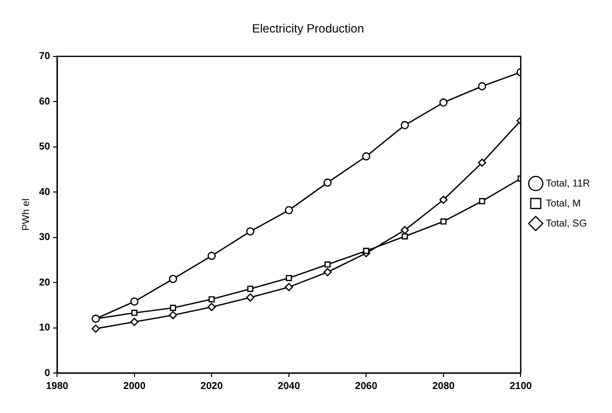 The height and width of the screenshot is (413, 612). Describe the element at coordinates (45, 328) in the screenshot. I see `y-tick-label: 10` at that location.